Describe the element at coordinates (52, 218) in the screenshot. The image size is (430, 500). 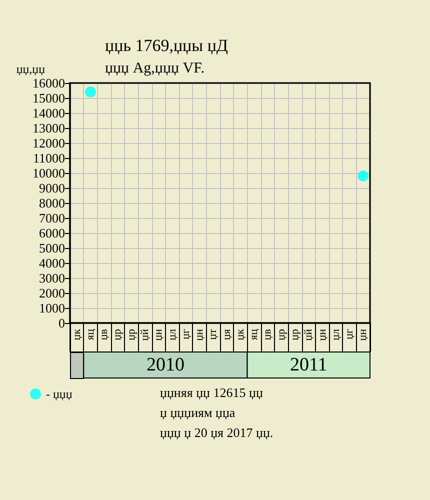
I see `y-tick-label: 7000` at that location.